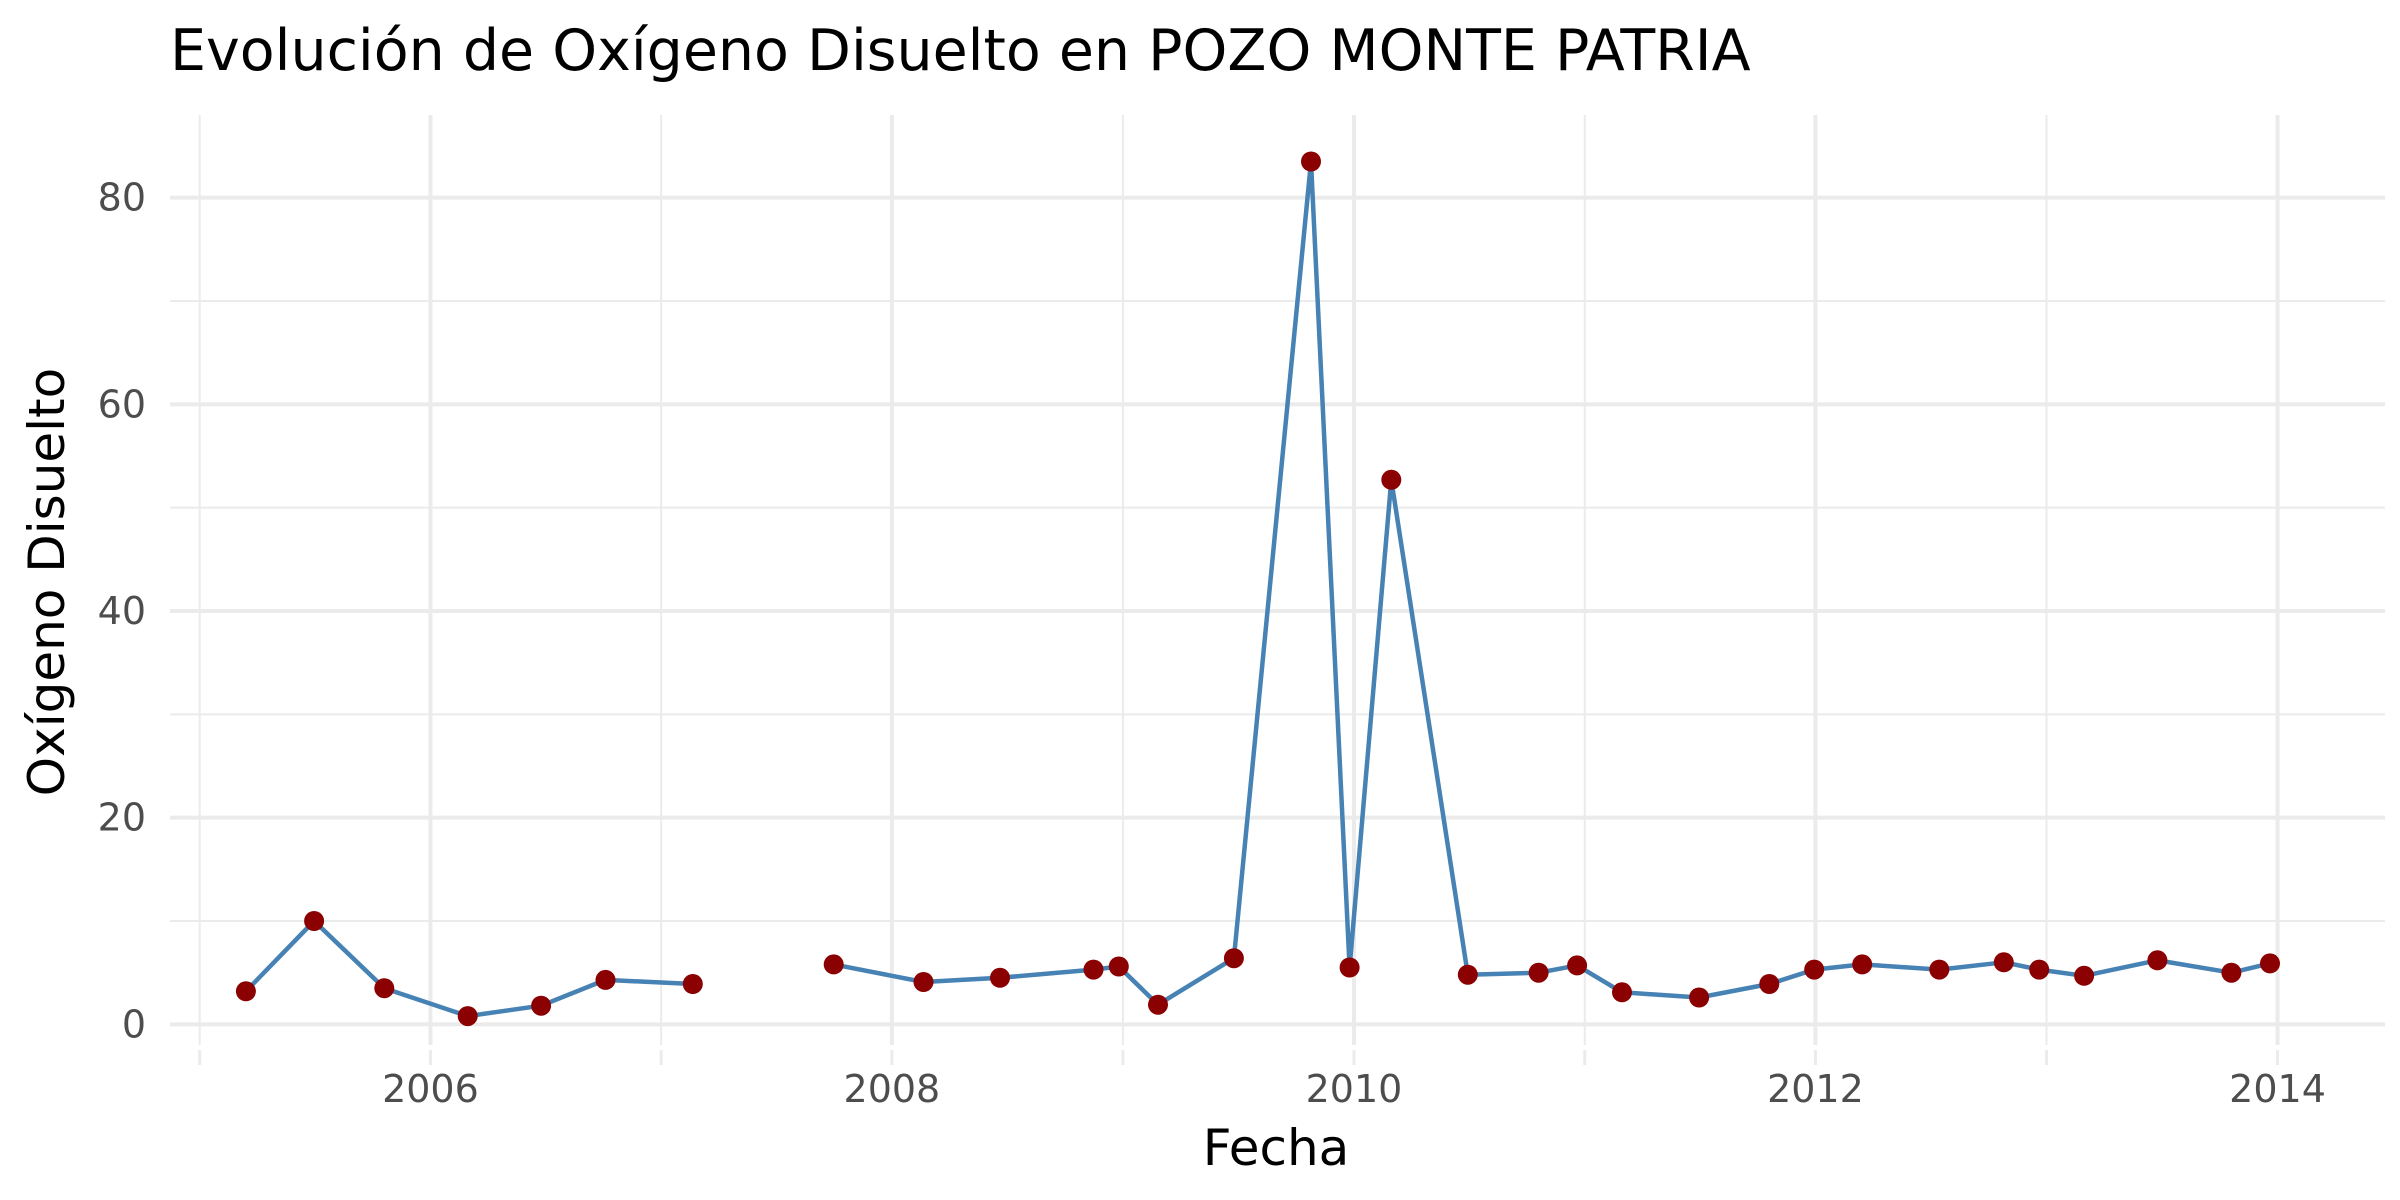 This screenshot has height=1200, width=2400. I want to click on y-tick-label: 0, so click(134, 1024).